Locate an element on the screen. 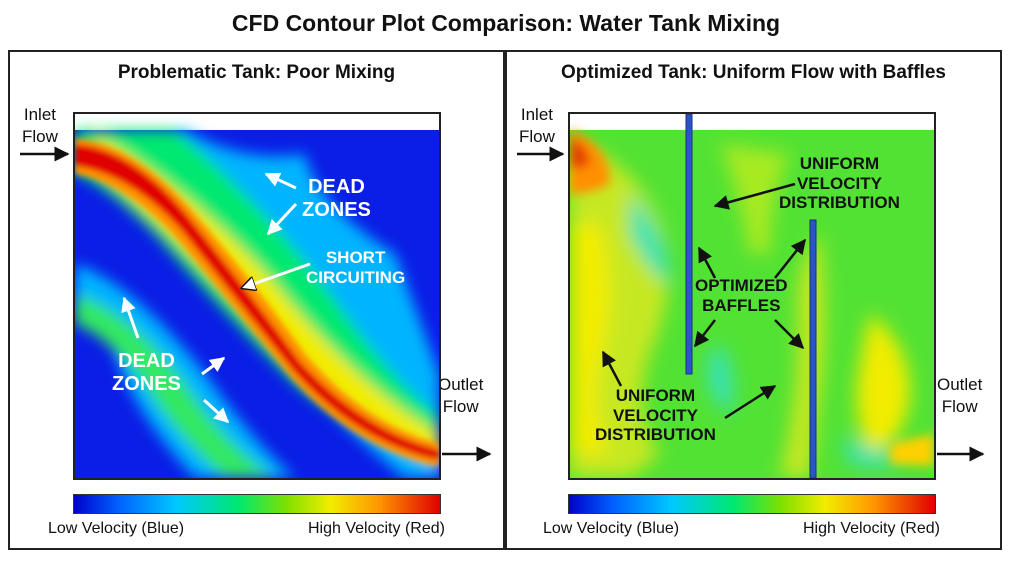  left-scale-high-label: High Velocity (Red) is located at coordinates (376, 528).